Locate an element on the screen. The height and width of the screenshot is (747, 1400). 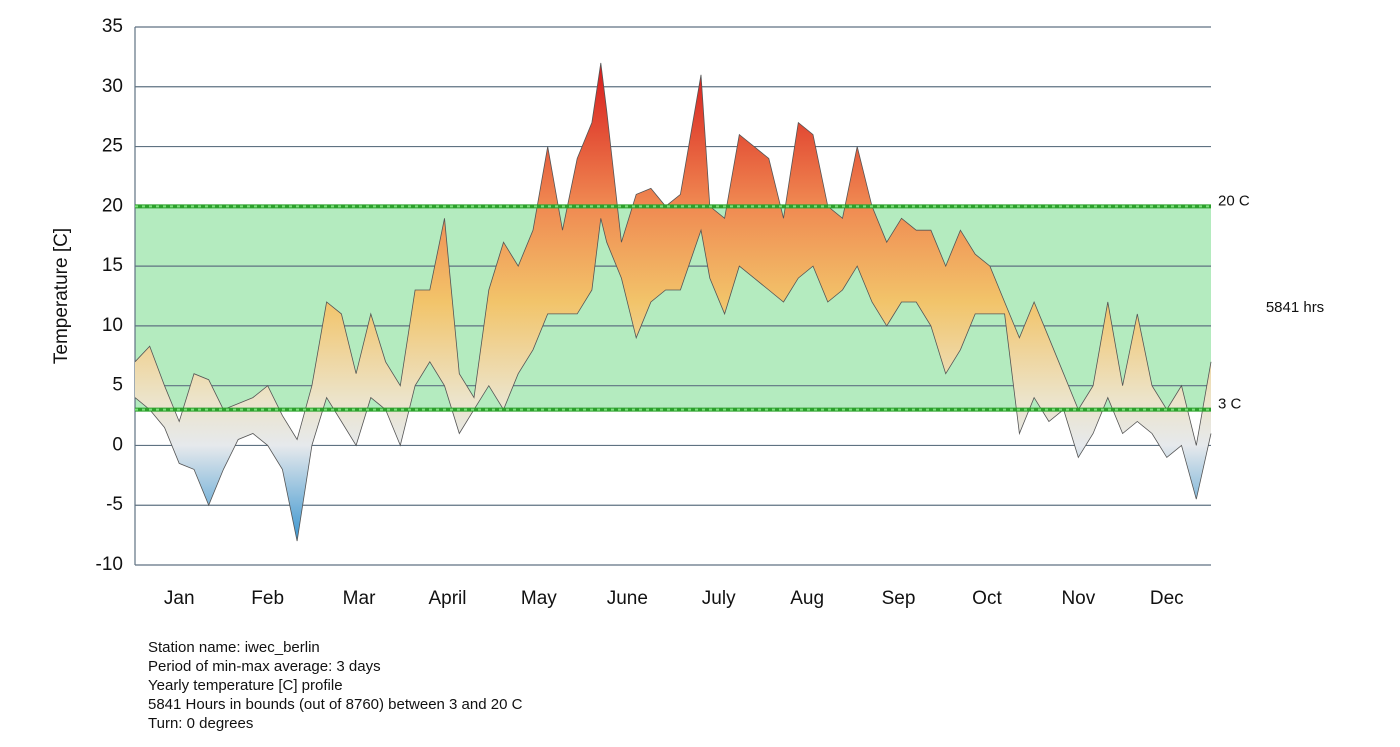
x-tick-label: Aug is located at coordinates (807, 598).